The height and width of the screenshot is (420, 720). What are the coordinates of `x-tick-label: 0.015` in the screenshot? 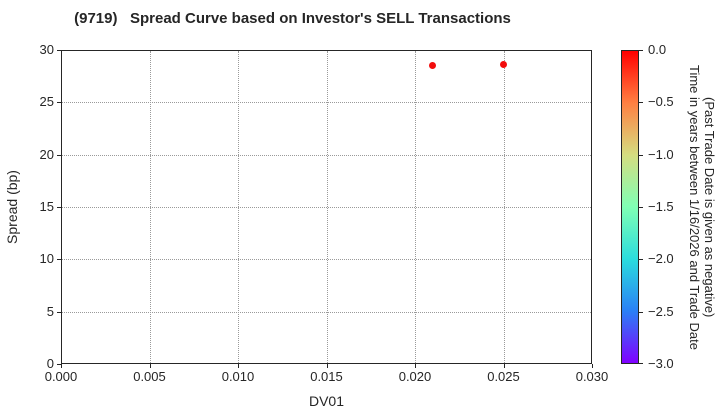 It's located at (326, 376).